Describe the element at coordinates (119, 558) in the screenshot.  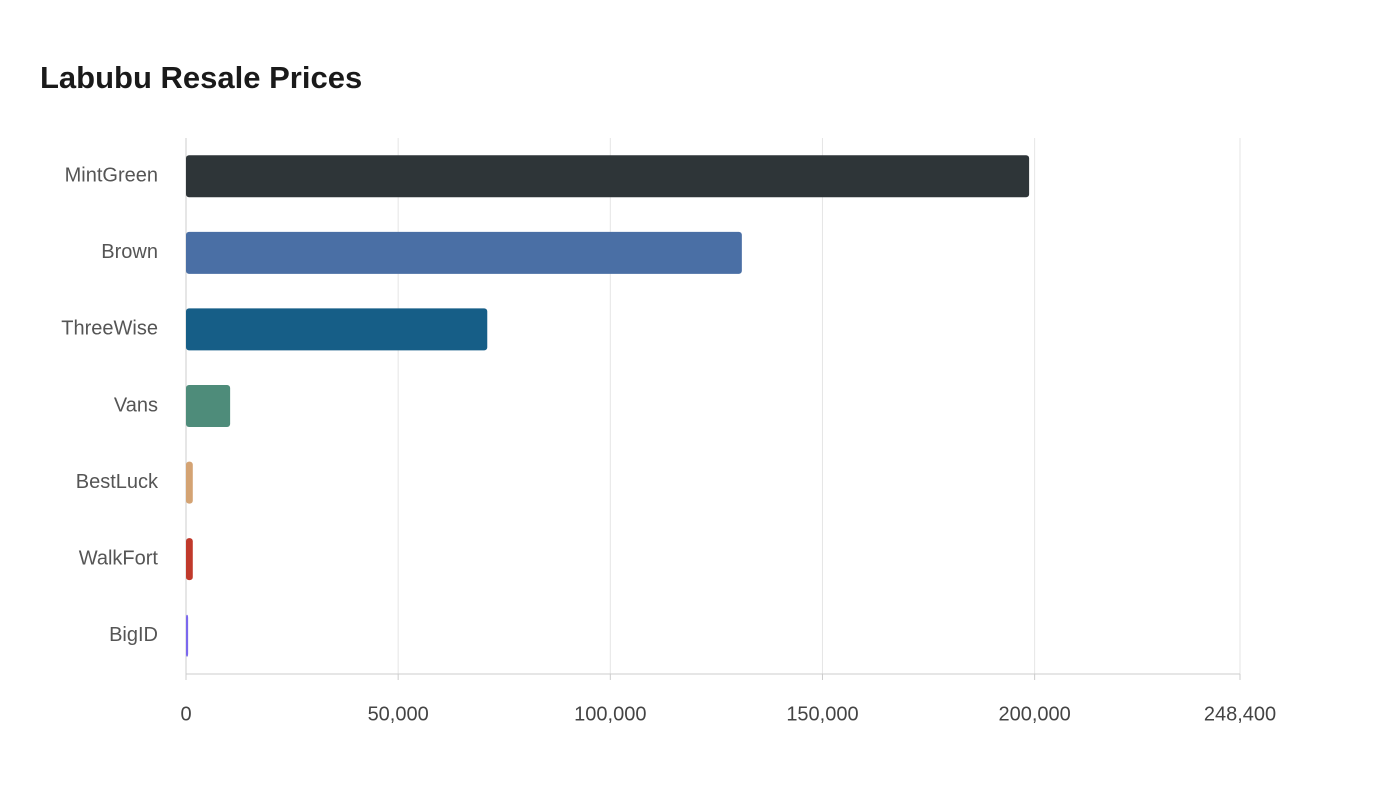
I see `y-tick-label: WalkFort` at that location.